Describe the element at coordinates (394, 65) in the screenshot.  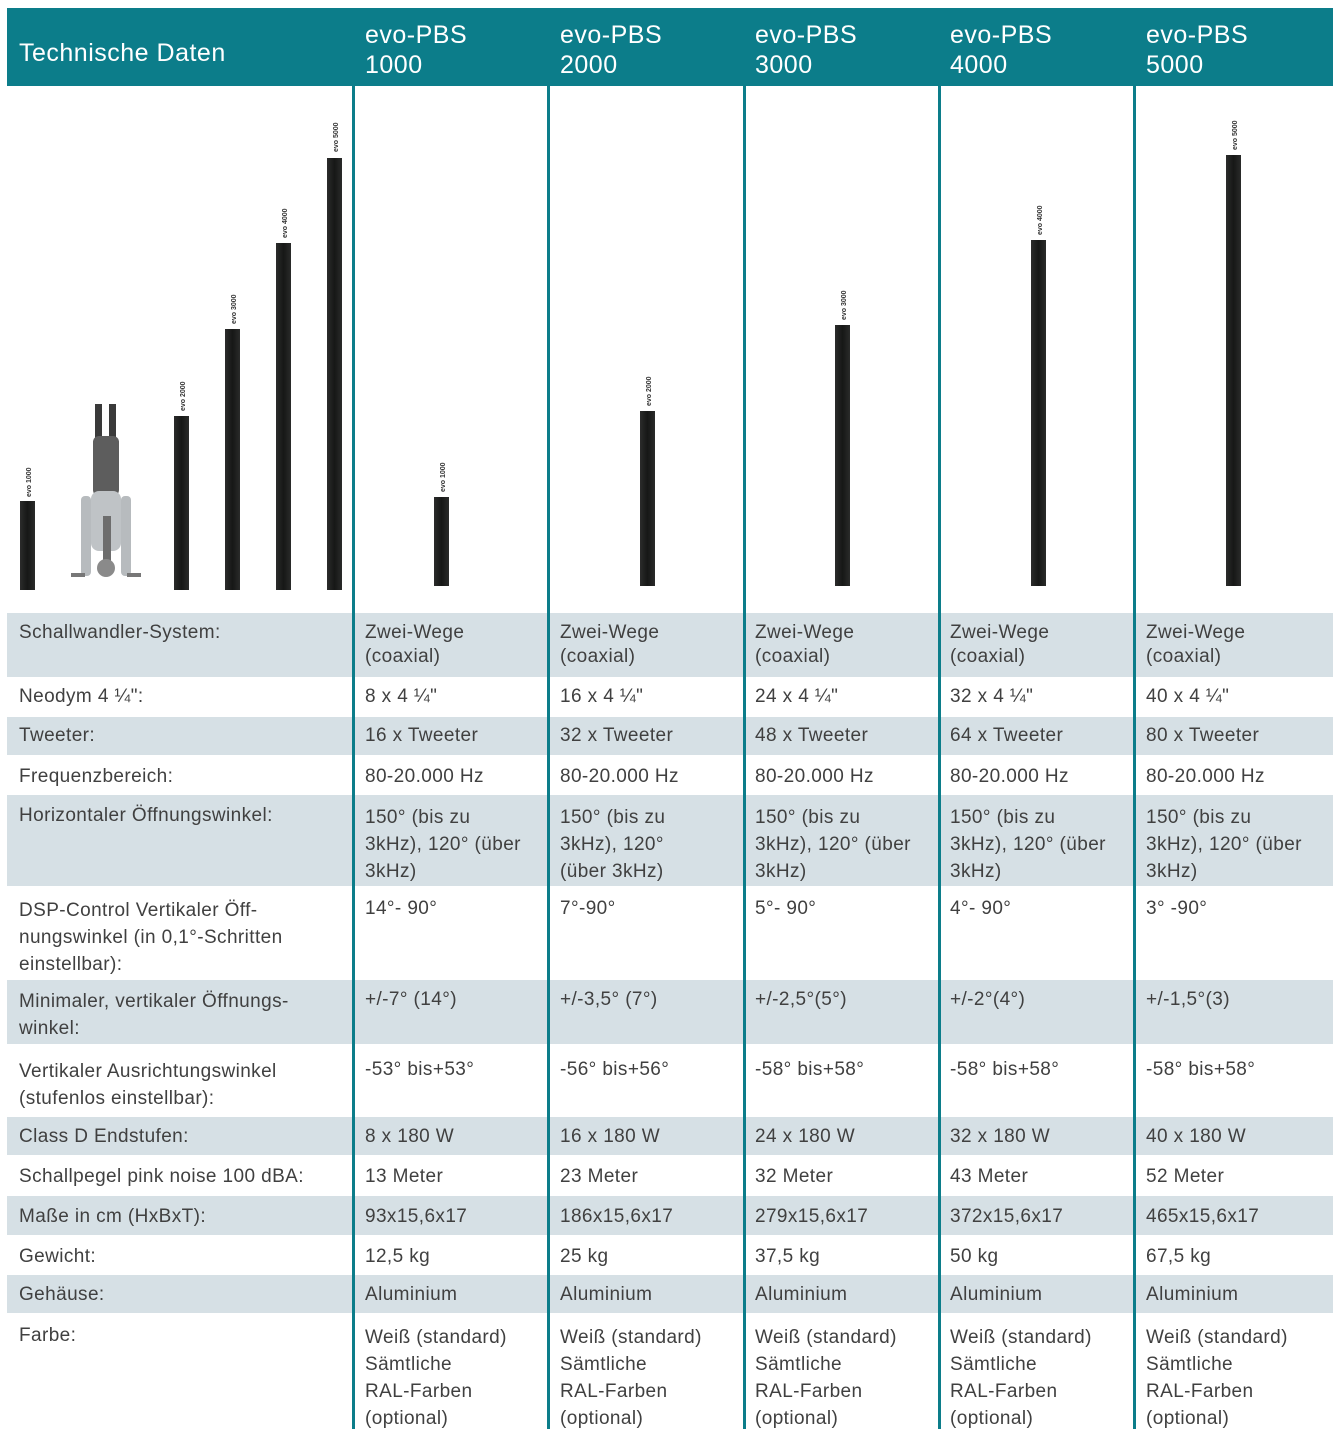
I see `model-number: 1000` at that location.